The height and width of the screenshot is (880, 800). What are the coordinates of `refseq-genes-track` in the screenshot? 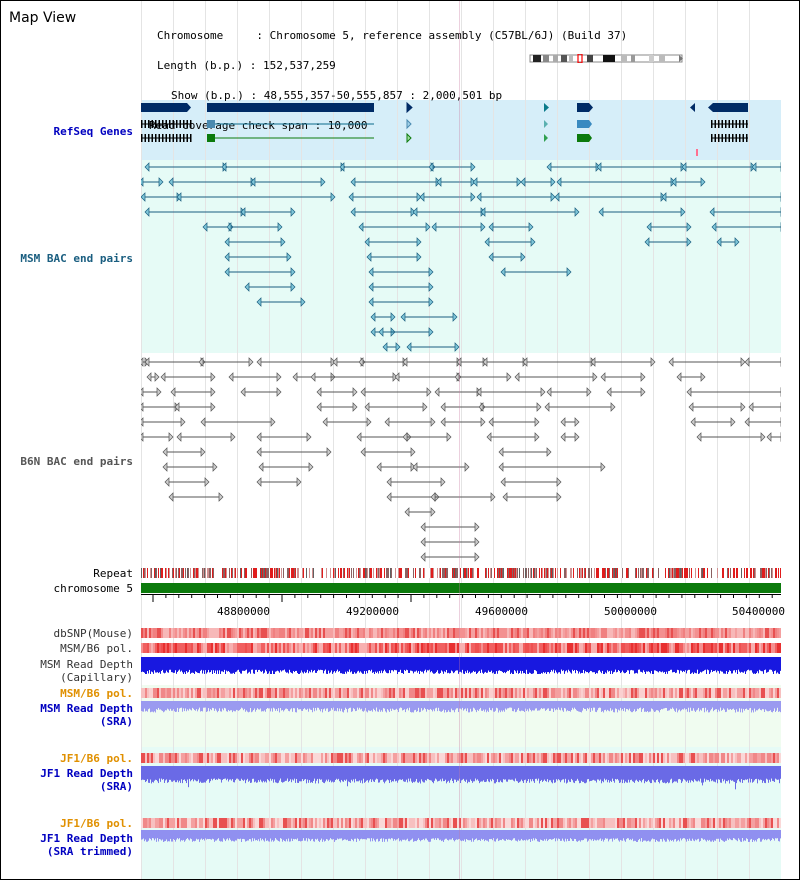 It's located at (461, 130).